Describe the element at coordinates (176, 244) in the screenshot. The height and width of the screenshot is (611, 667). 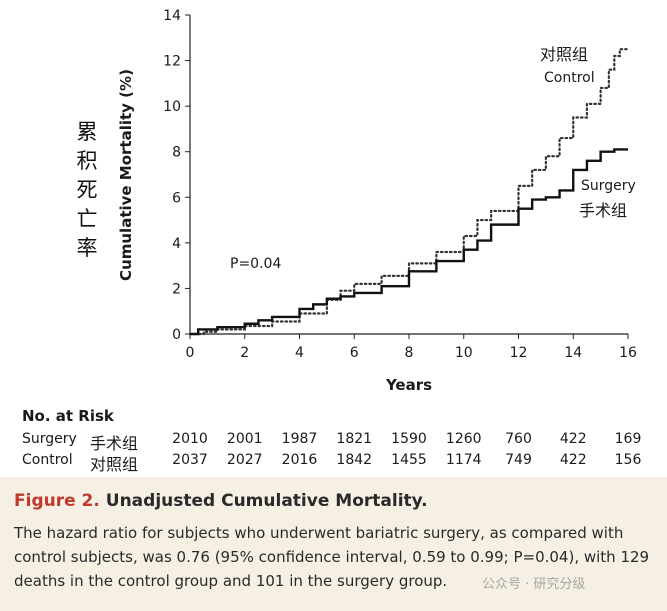
I see `y-tick-label: 4` at that location.